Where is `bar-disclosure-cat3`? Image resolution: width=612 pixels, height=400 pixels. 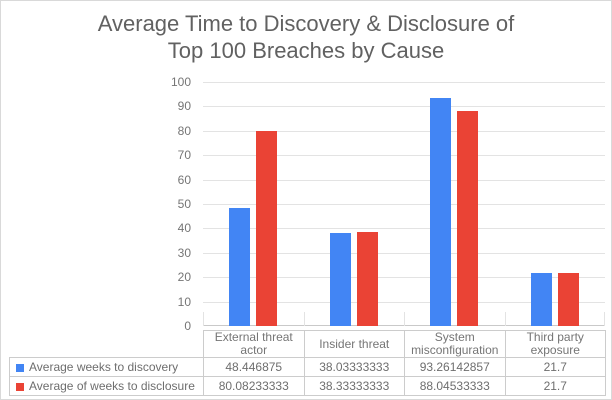 bar-disclosure-cat3 is located at coordinates (467, 218).